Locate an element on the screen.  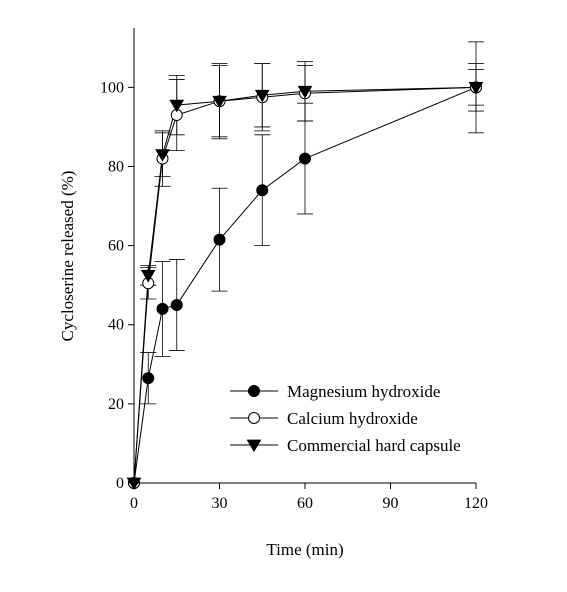
legend-label: Commercial hard capsule is located at coordinates (374, 445).